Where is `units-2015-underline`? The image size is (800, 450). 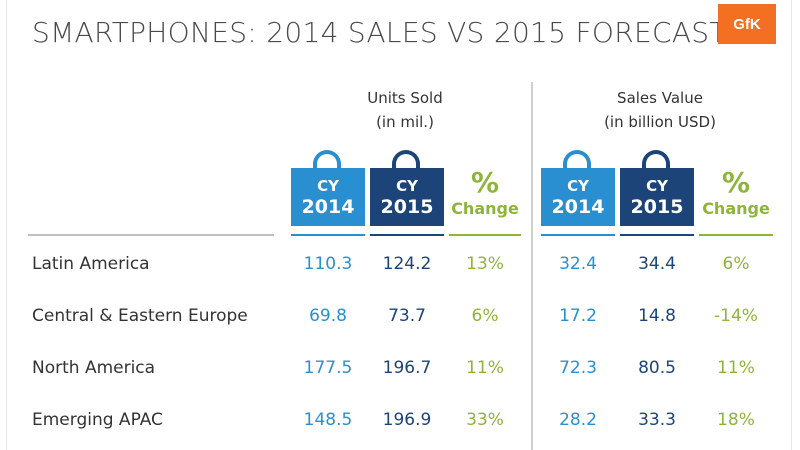
units-2015-underline is located at coordinates (407, 235).